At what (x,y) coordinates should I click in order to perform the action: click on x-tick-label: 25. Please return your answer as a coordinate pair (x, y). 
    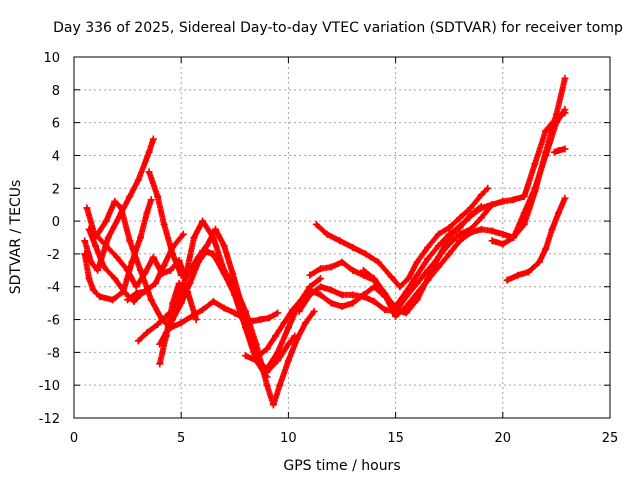
    Looking at the image, I should click on (610, 438).